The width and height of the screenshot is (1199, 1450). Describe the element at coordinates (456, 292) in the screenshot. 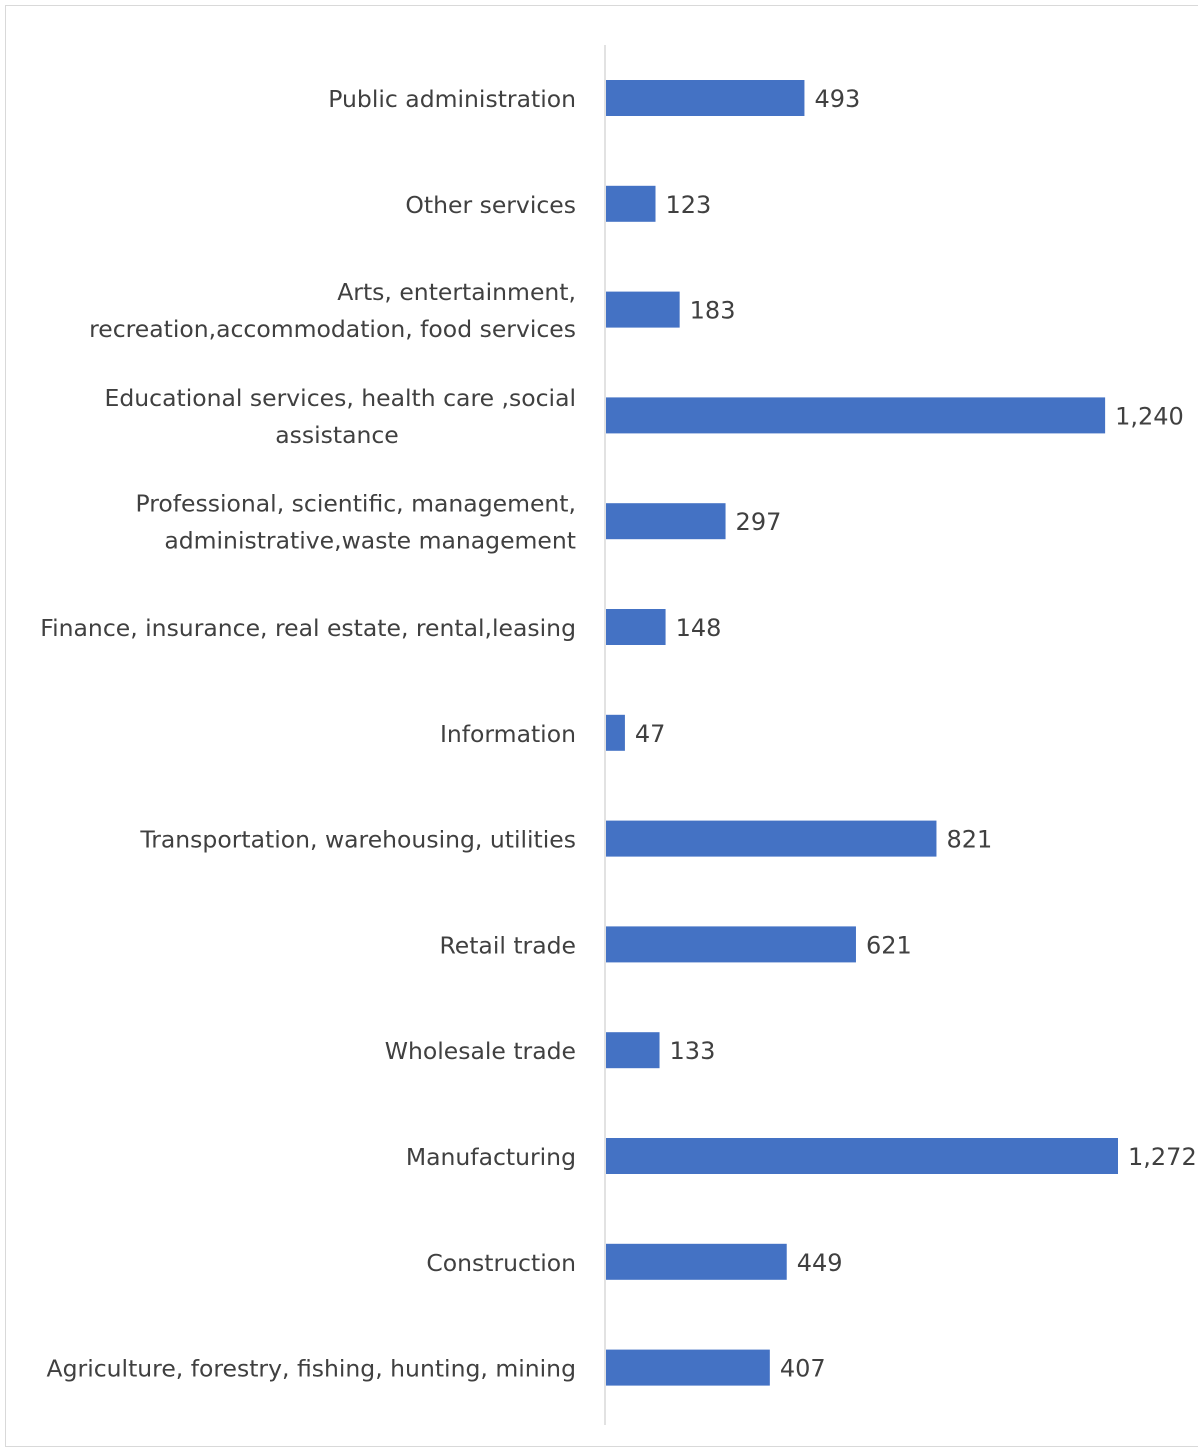

I see `category-label: Arts, entertainment,` at that location.